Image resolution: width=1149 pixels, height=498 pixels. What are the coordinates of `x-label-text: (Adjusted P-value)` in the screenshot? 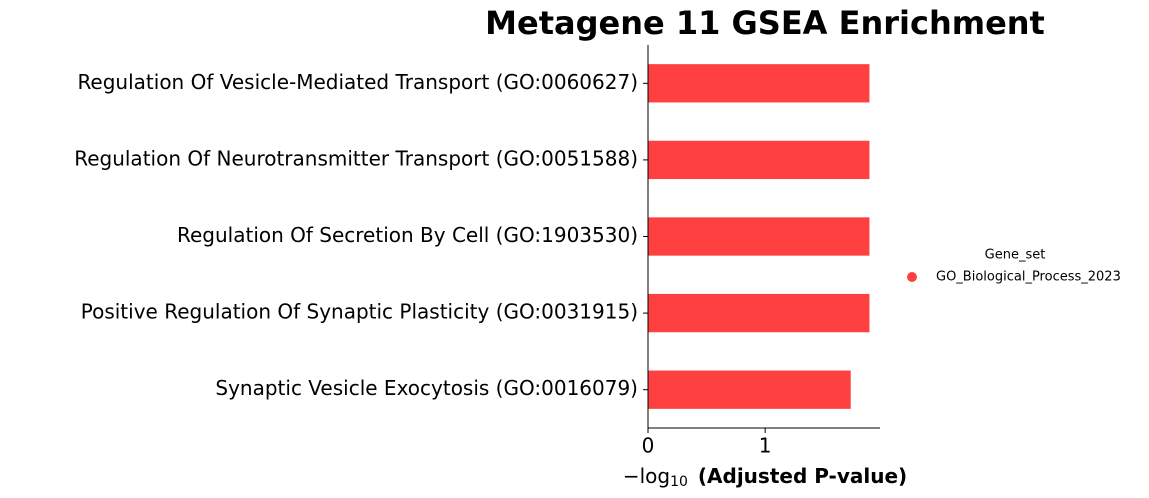 It's located at (802, 476).